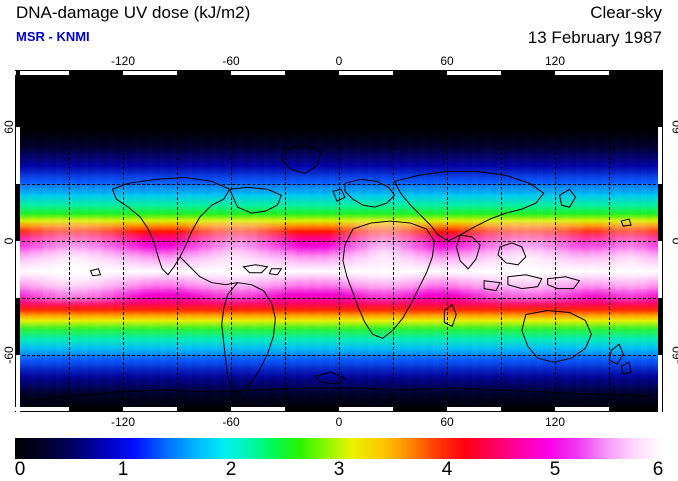  What do you see at coordinates (53, 36) in the screenshot?
I see `institution-label: MSR - KNMI` at bounding box center [53, 36].